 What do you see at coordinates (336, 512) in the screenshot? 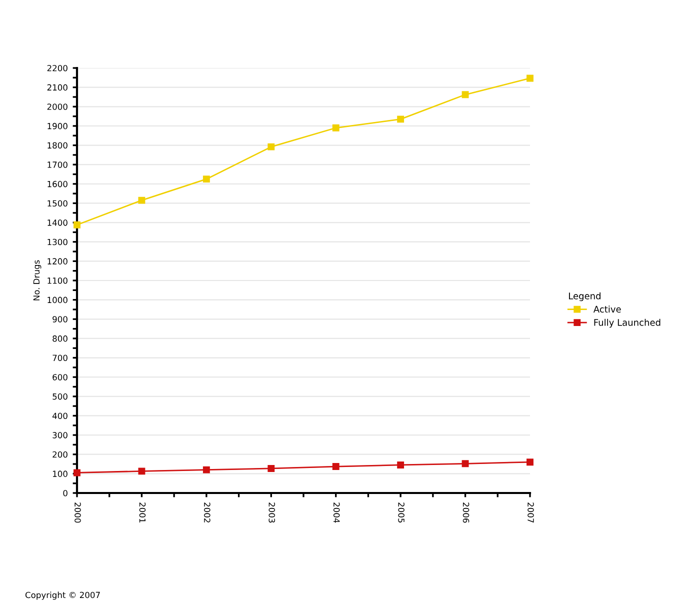
I see `x-tick-label: 2004` at bounding box center [336, 512].